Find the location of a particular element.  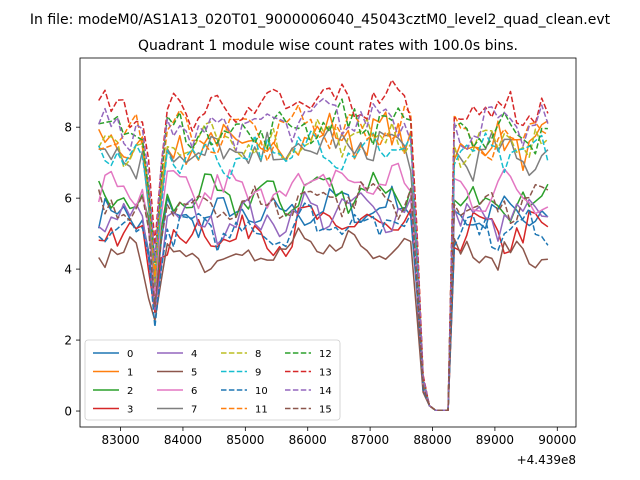

legend-label-7: 7 is located at coordinates (194, 410).